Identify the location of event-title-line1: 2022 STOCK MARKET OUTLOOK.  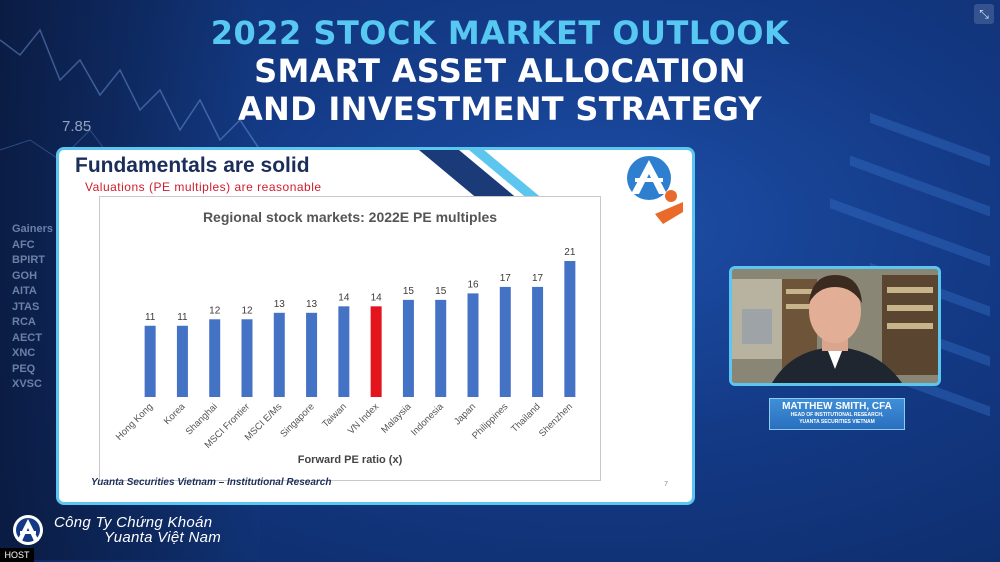
(500, 33).